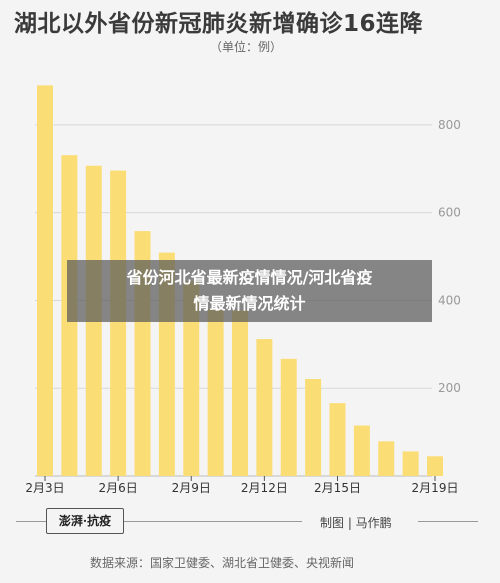 The width and height of the screenshot is (500, 583). I want to click on bar-2月15日, so click(337, 439).